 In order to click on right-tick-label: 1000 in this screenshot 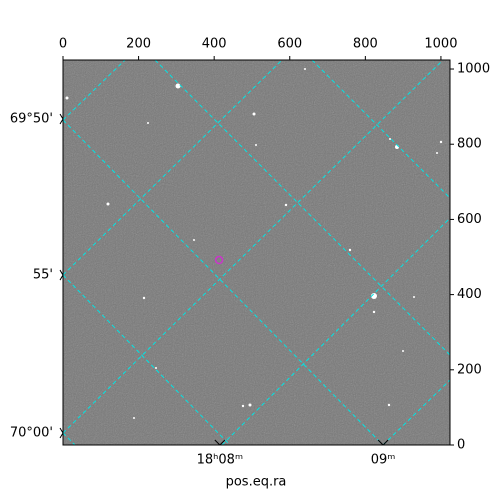, I will do `click(473, 69)`.